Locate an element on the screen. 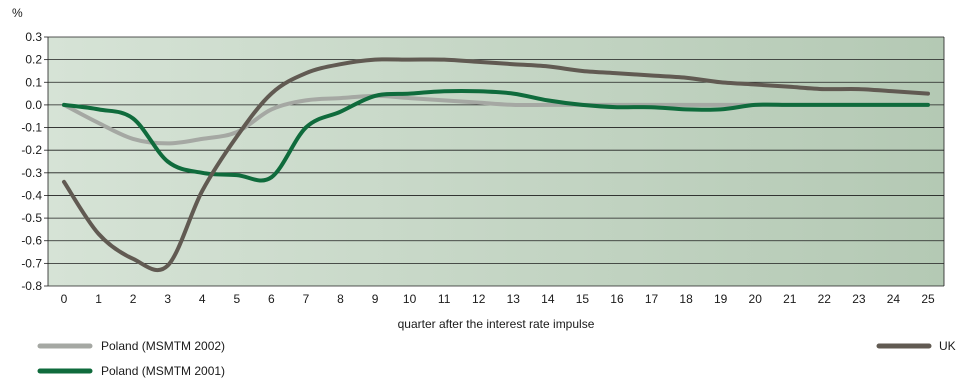  x-tick-label: 15 is located at coordinates (583, 299).